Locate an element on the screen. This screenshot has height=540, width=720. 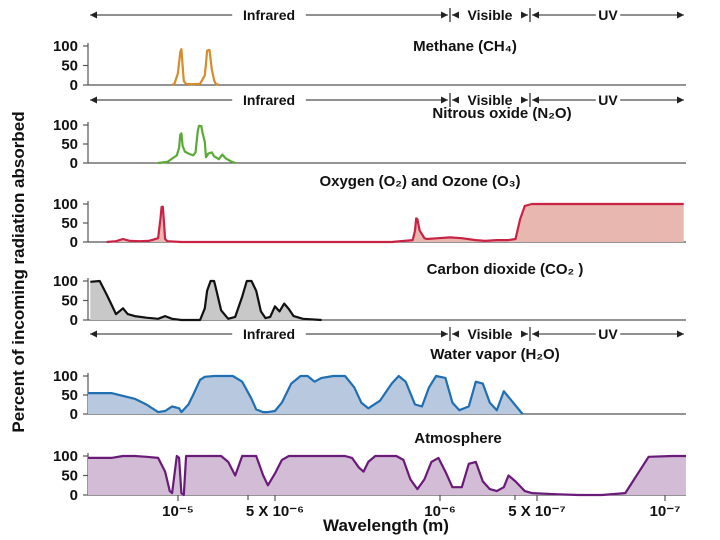
panel-2: 0 50 100 Oxygen (O₂) and Ozone (O₃) is located at coordinates (369, 212).